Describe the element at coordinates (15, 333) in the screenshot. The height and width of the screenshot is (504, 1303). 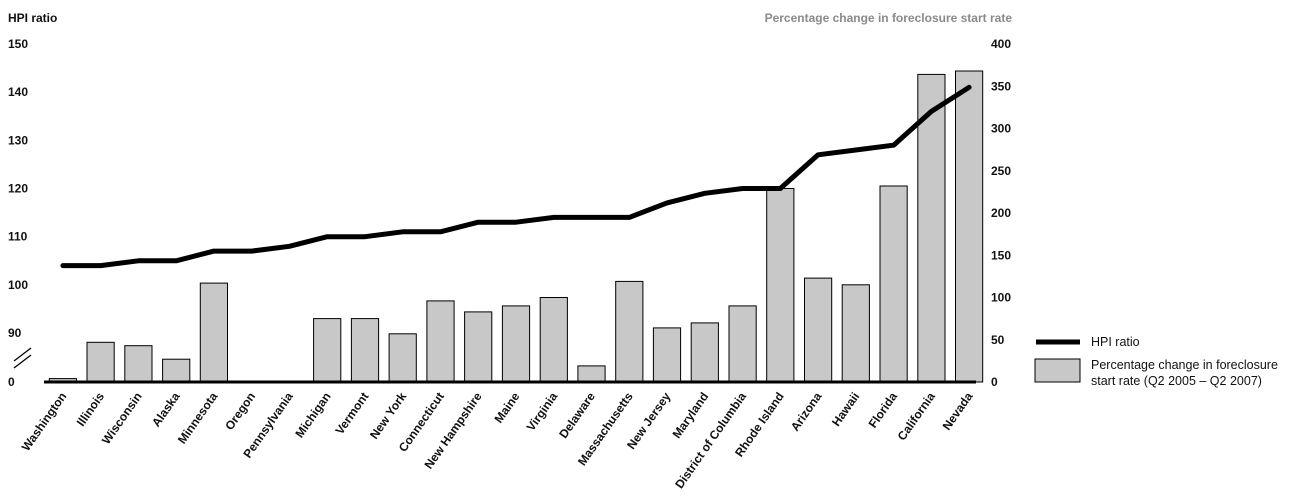
I see `left-tick-label: 90` at that location.